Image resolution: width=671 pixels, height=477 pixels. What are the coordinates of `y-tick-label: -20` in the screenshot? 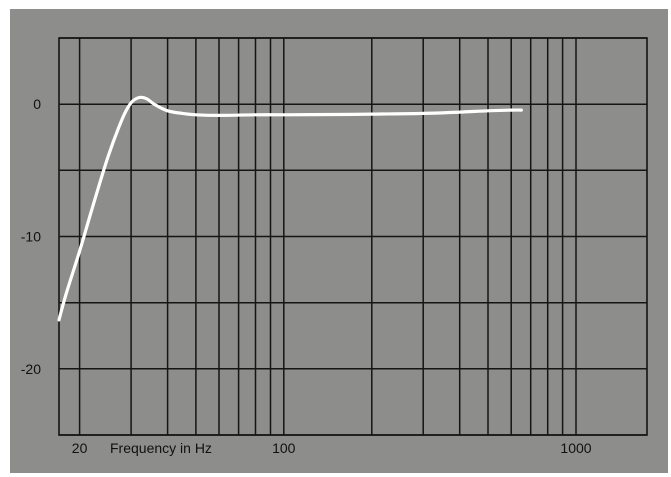 It's located at (31, 369).